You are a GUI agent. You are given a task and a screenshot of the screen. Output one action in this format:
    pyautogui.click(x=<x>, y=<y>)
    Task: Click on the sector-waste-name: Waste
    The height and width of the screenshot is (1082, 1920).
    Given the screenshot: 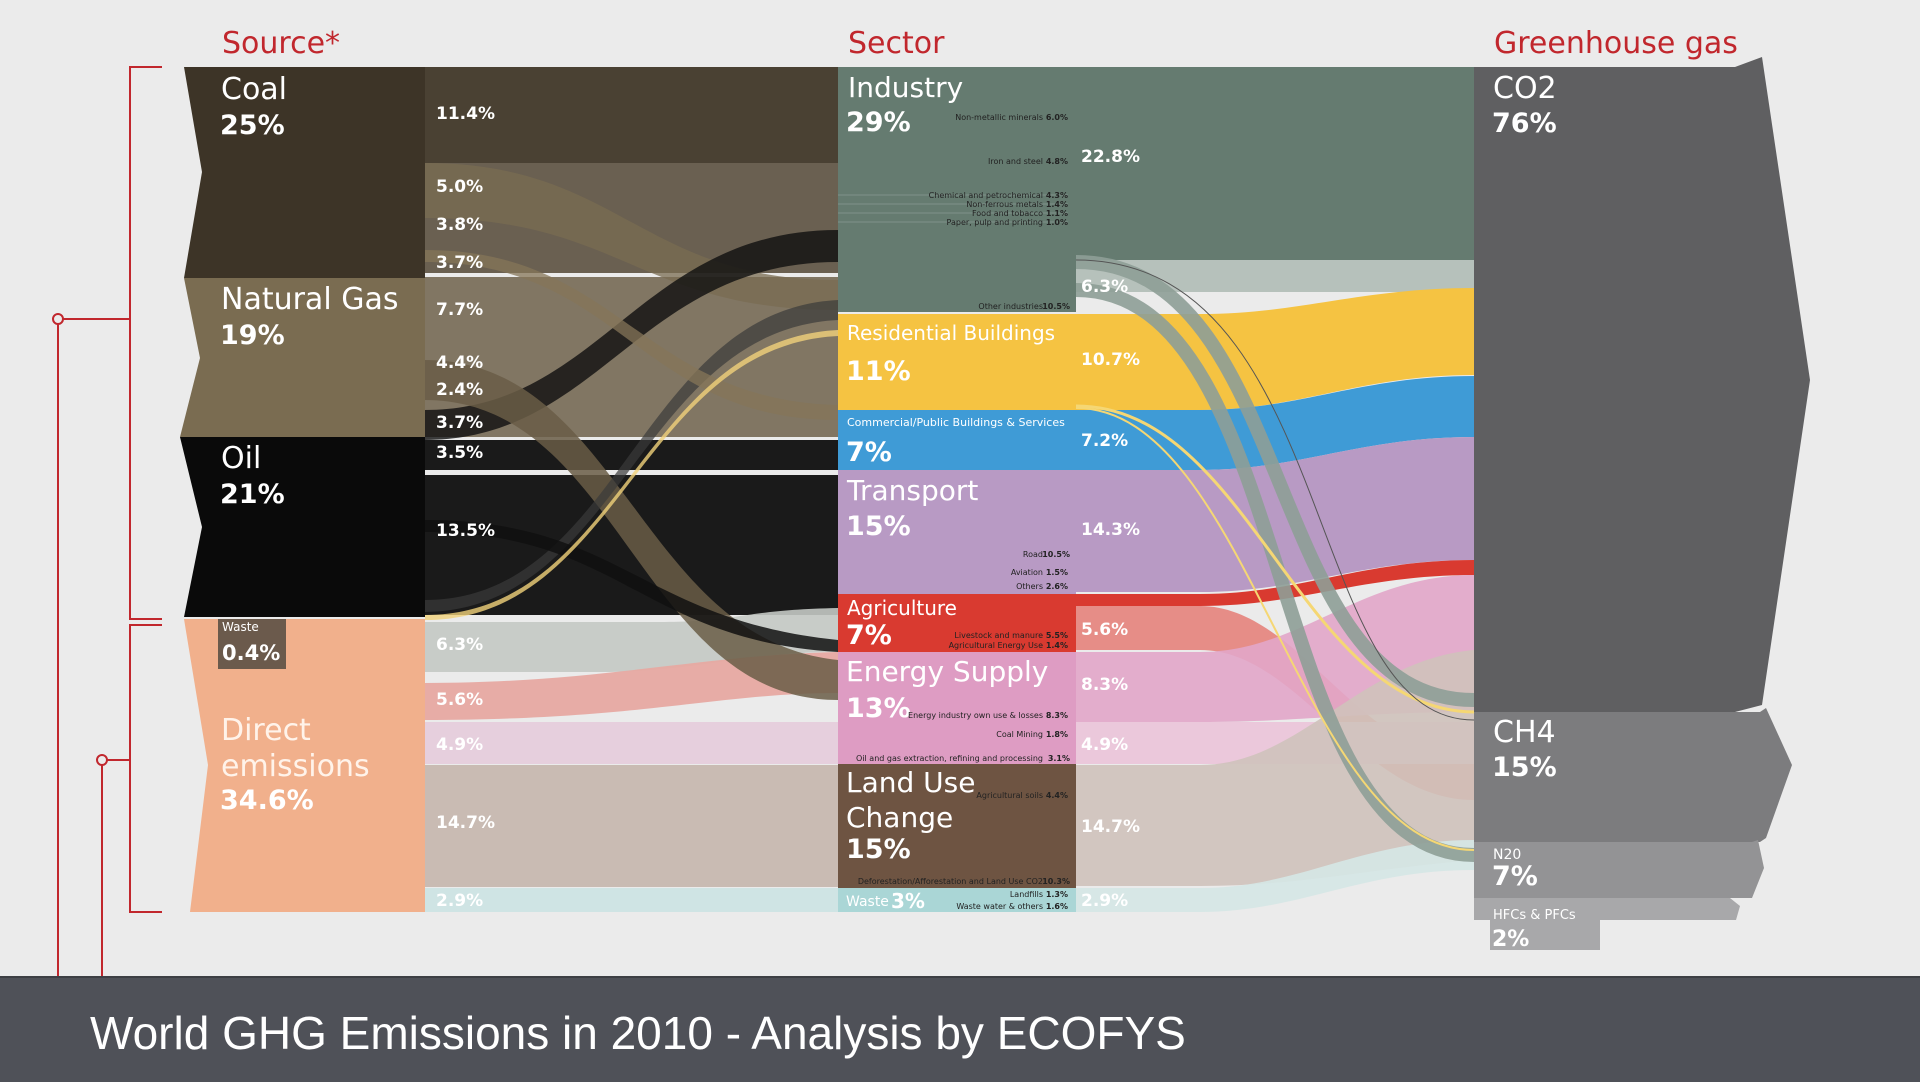 What is the action you would take?
    pyautogui.click(x=867, y=902)
    